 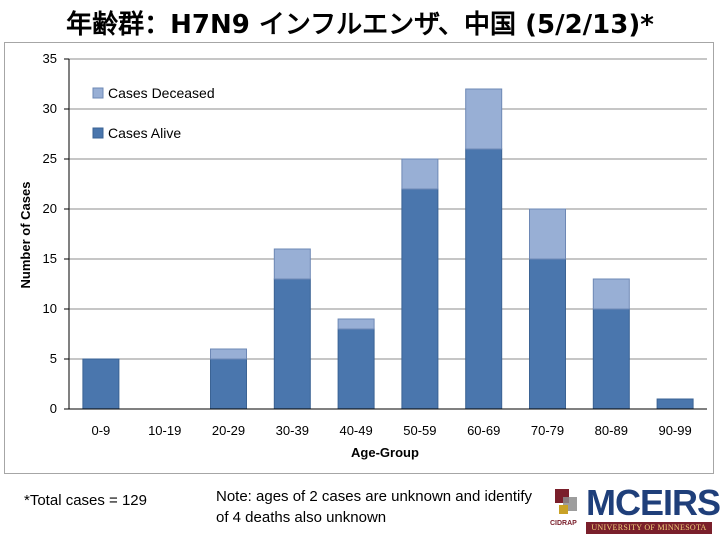 What do you see at coordinates (360, 25) in the screenshot?
I see `slide-title: 年齢群：H7N9 インフルエンザ、中国 (5/2/13)*` at bounding box center [360, 25].